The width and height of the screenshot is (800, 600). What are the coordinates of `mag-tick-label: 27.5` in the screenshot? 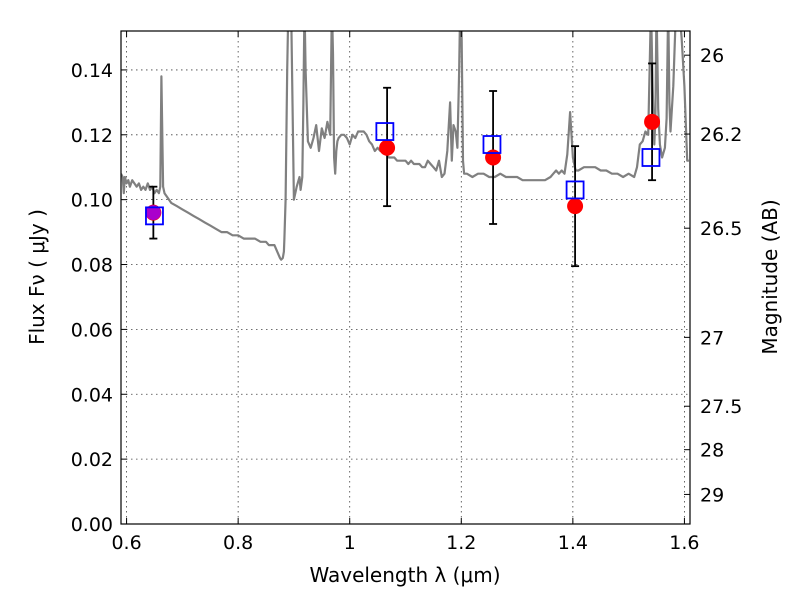 It's located at (721, 407).